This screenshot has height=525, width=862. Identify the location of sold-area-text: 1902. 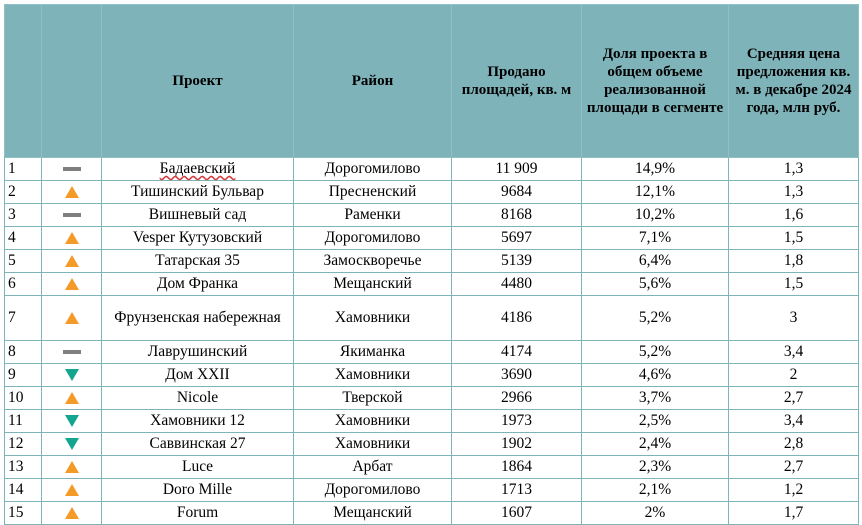
(516, 443).